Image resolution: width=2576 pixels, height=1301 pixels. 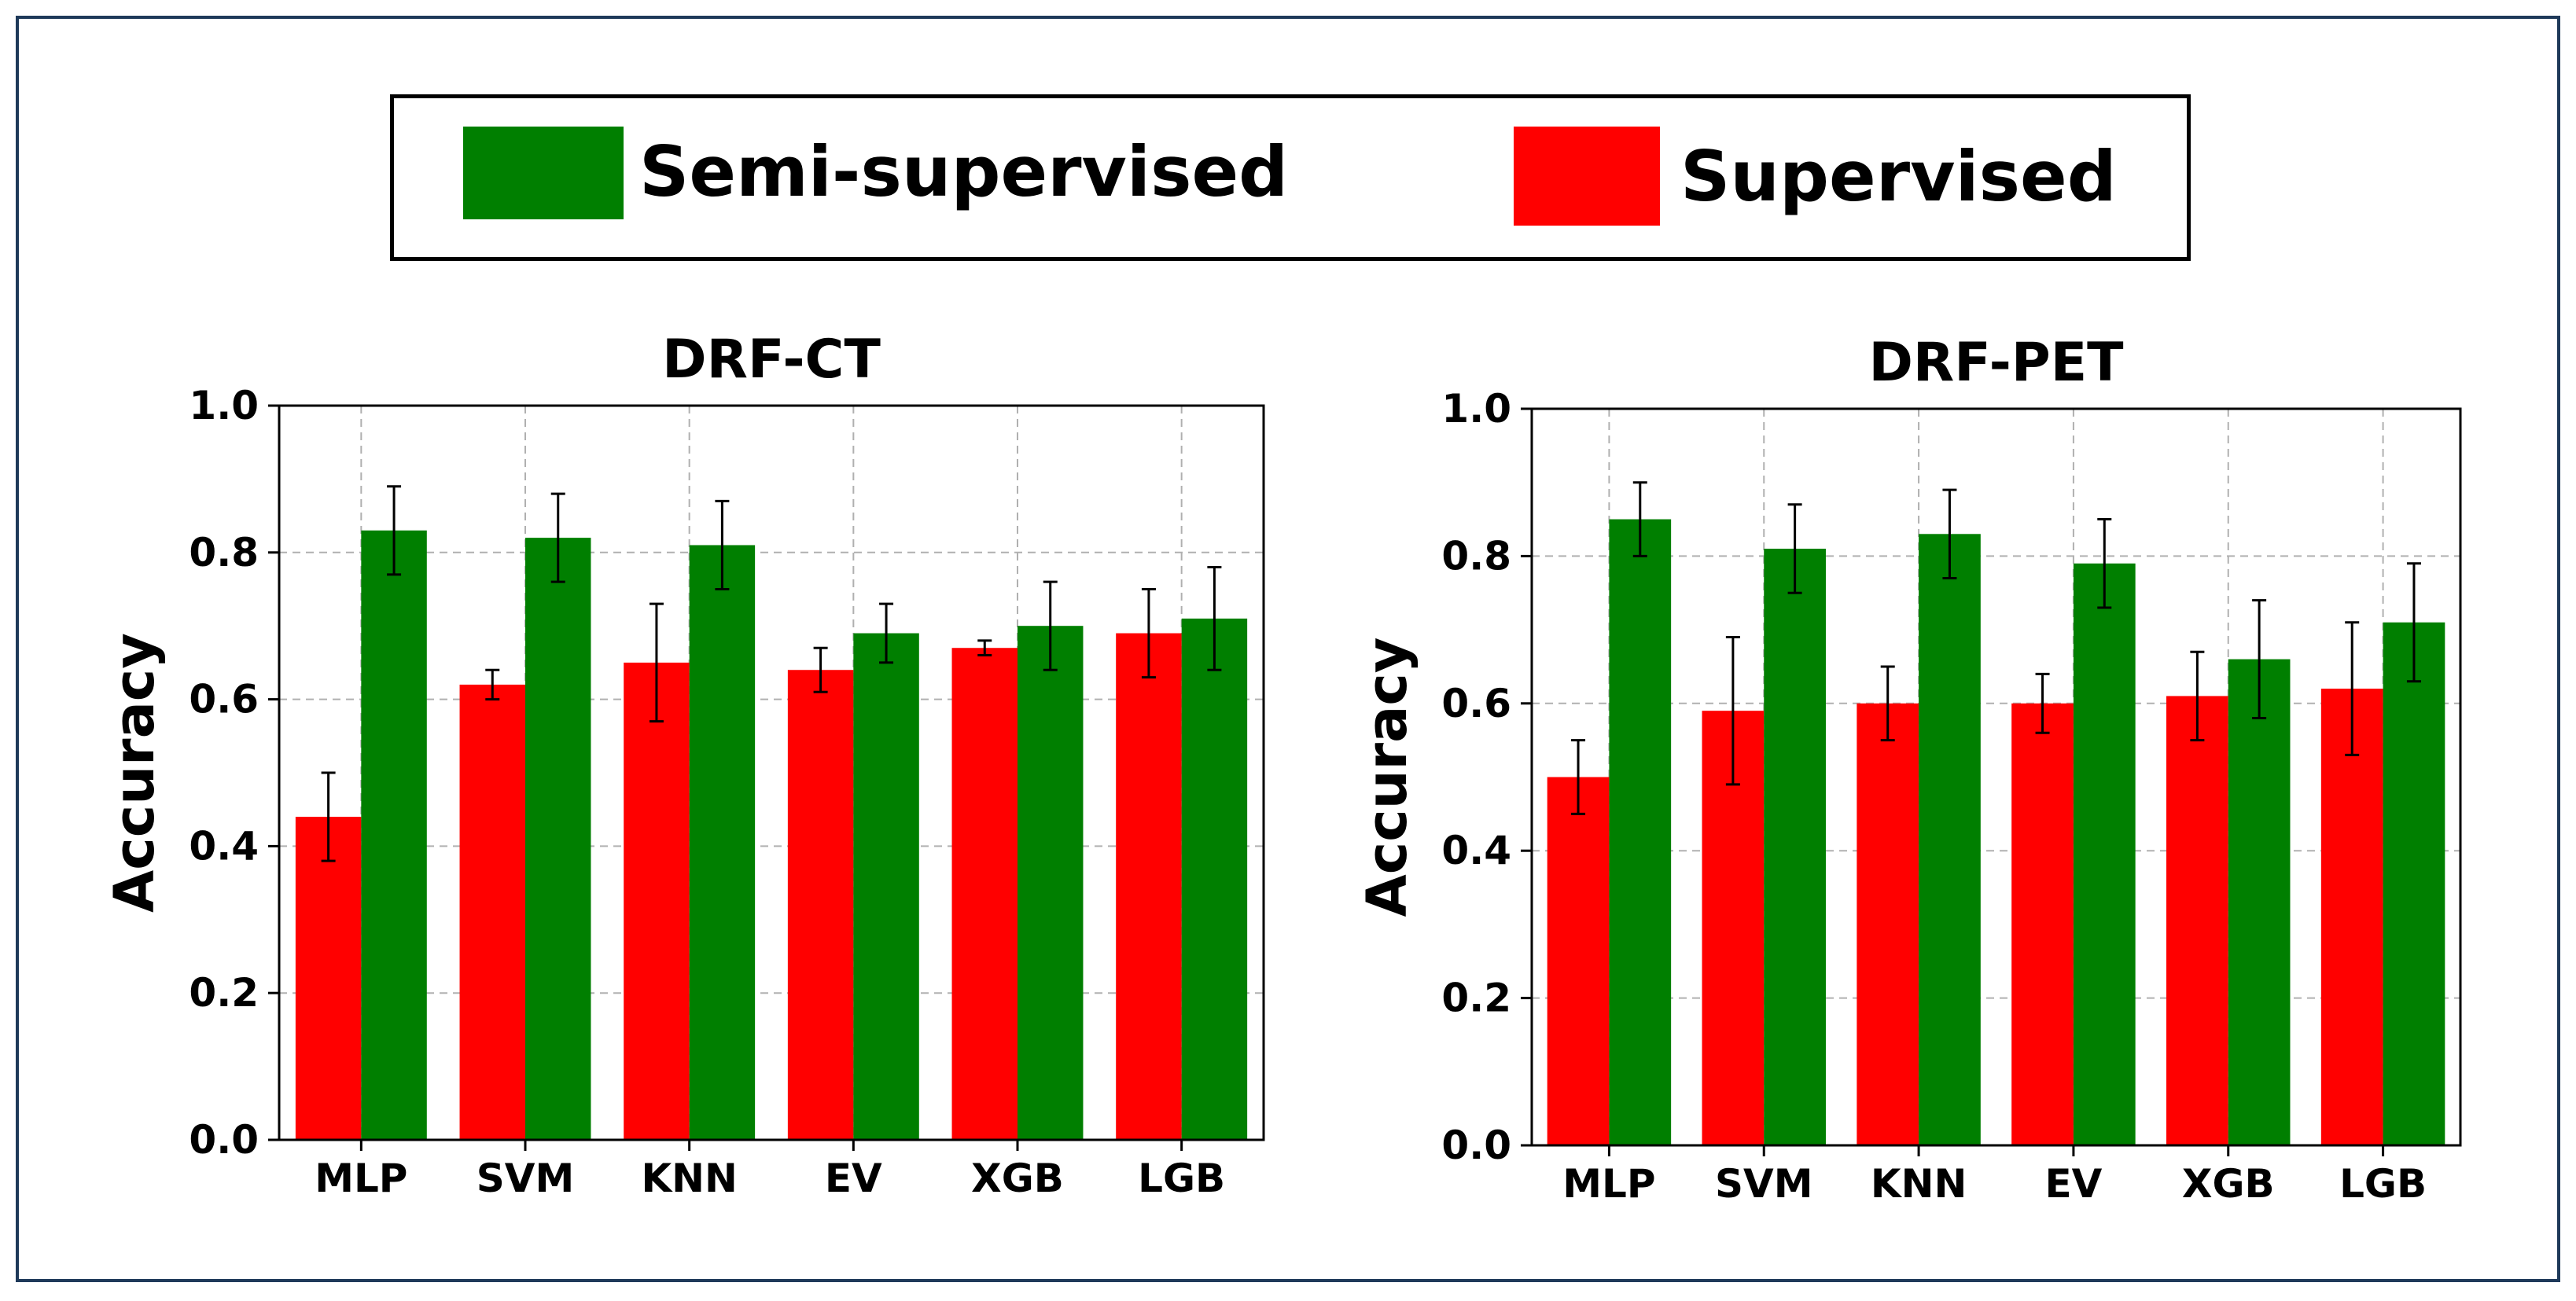 What do you see at coordinates (492, 912) in the screenshot?
I see `bar-supervised-svm` at bounding box center [492, 912].